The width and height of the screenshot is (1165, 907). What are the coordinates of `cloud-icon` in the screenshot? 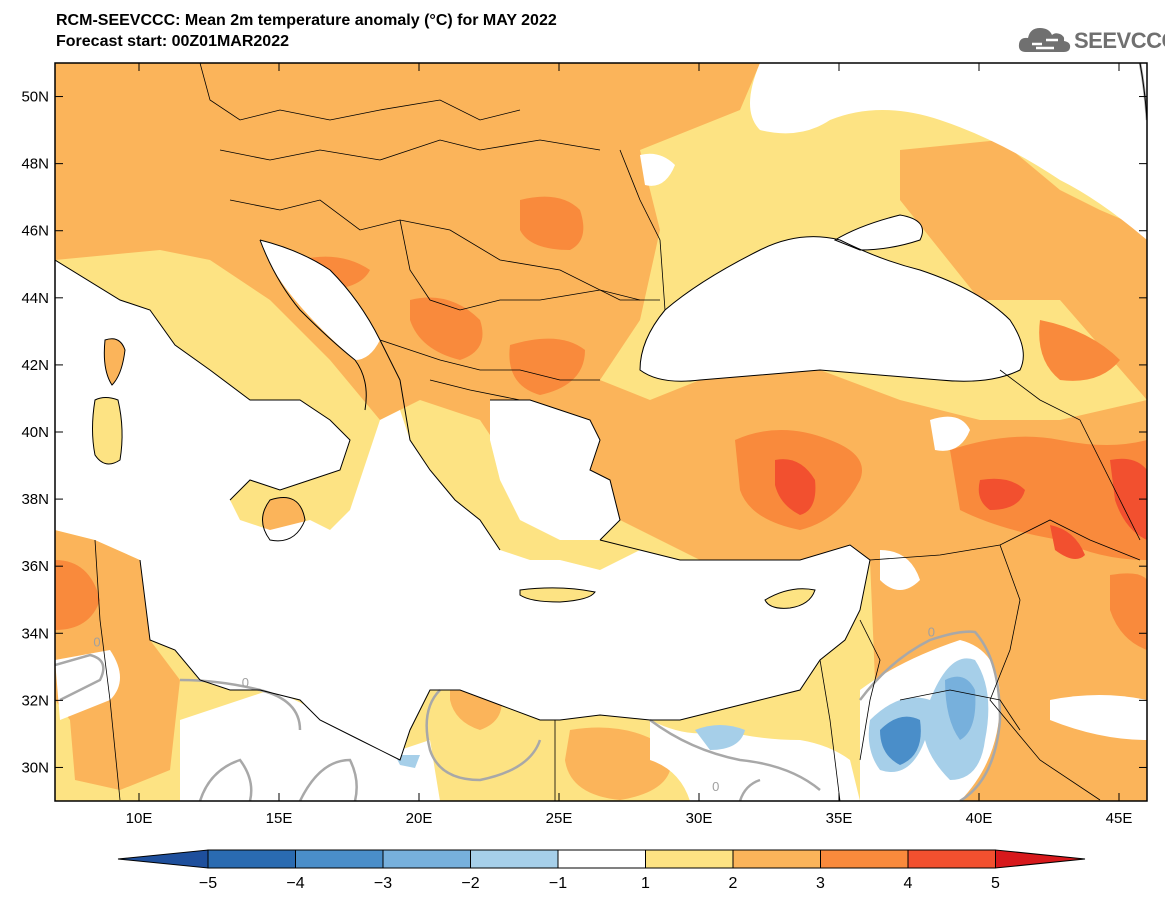 It's located at (1044, 40).